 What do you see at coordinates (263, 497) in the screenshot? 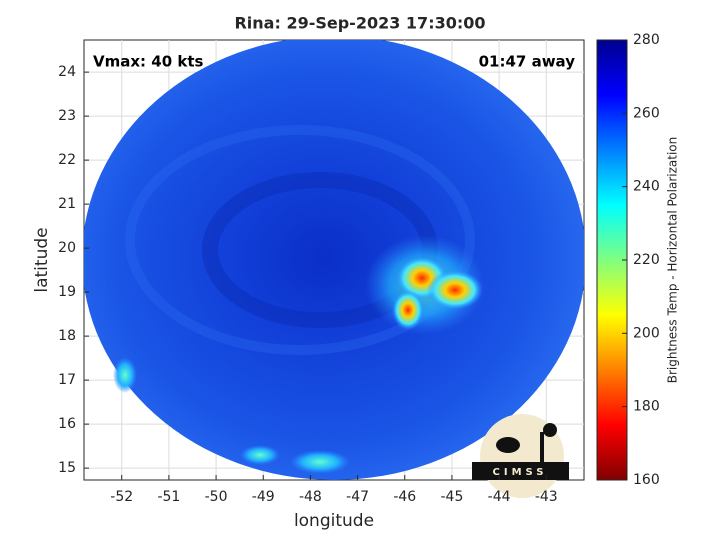
I see `x-tick-label: -49` at bounding box center [263, 497].